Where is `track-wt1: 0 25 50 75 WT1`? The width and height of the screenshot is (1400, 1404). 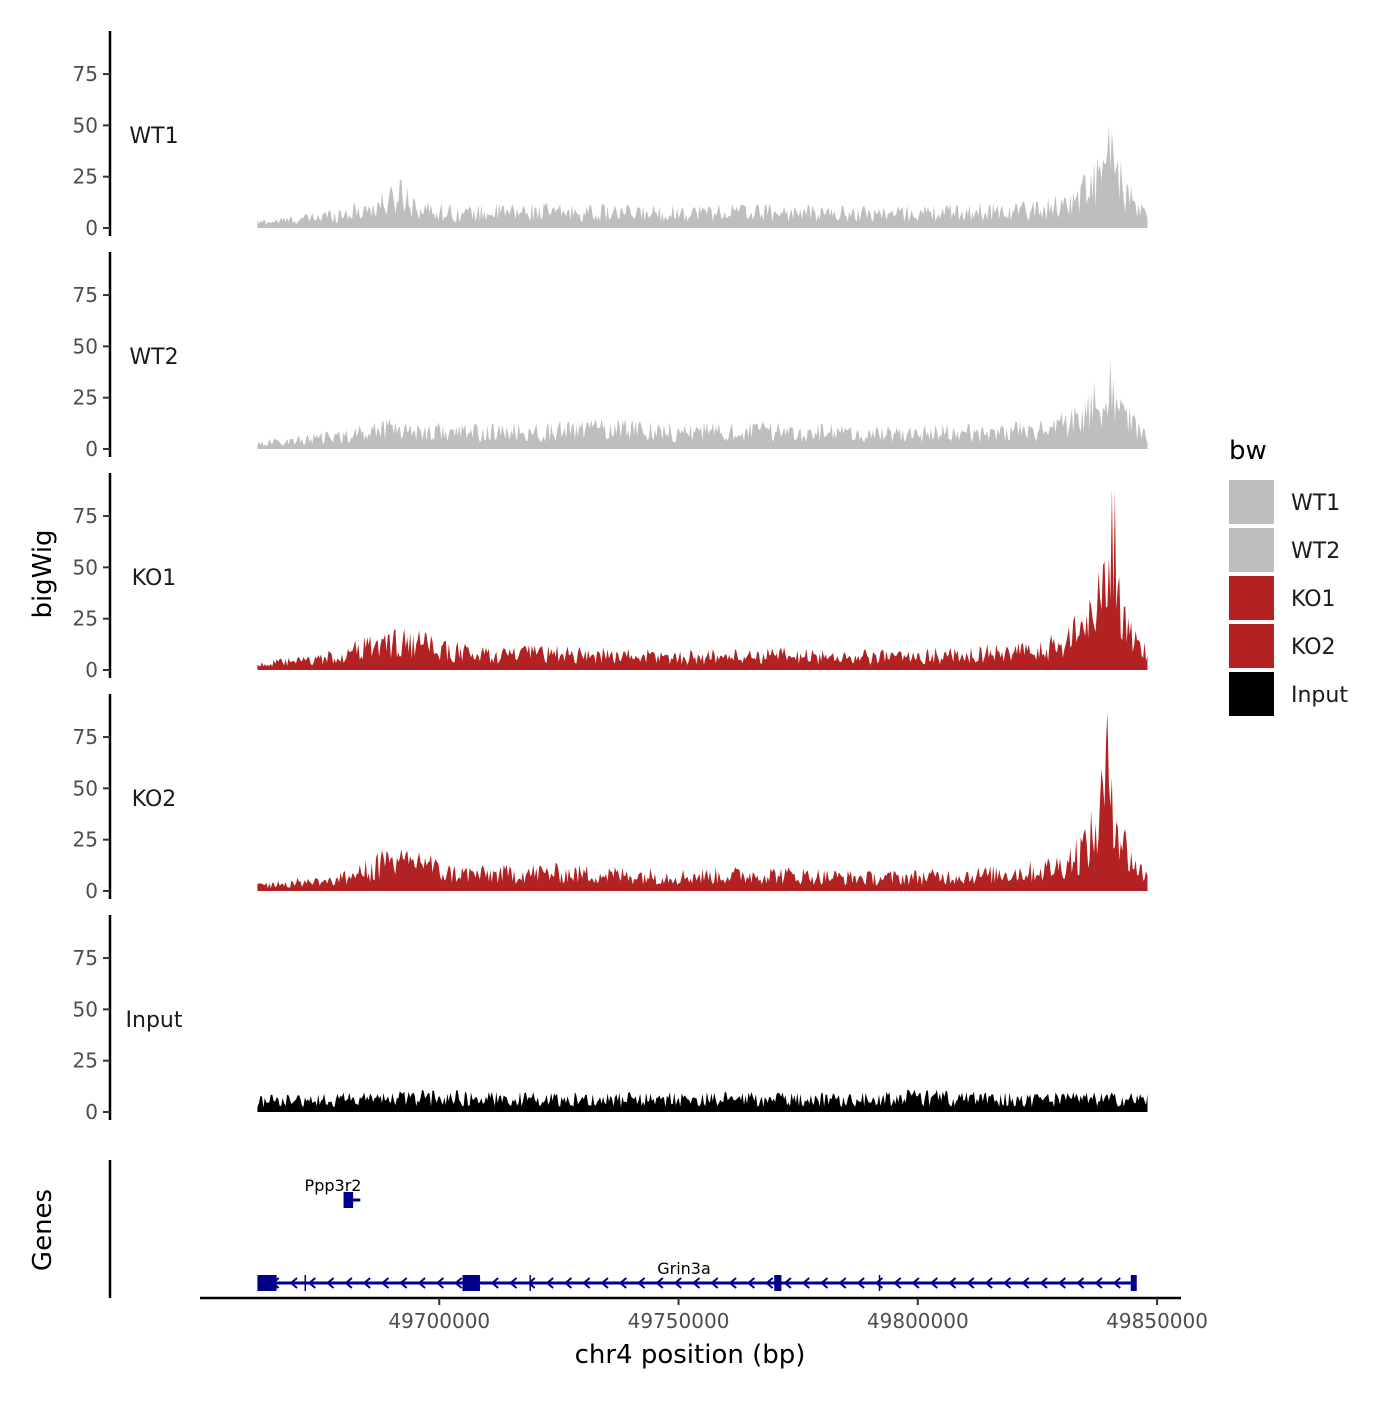
track-wt1: 0 25 50 75 WT1 is located at coordinates (610, 135).